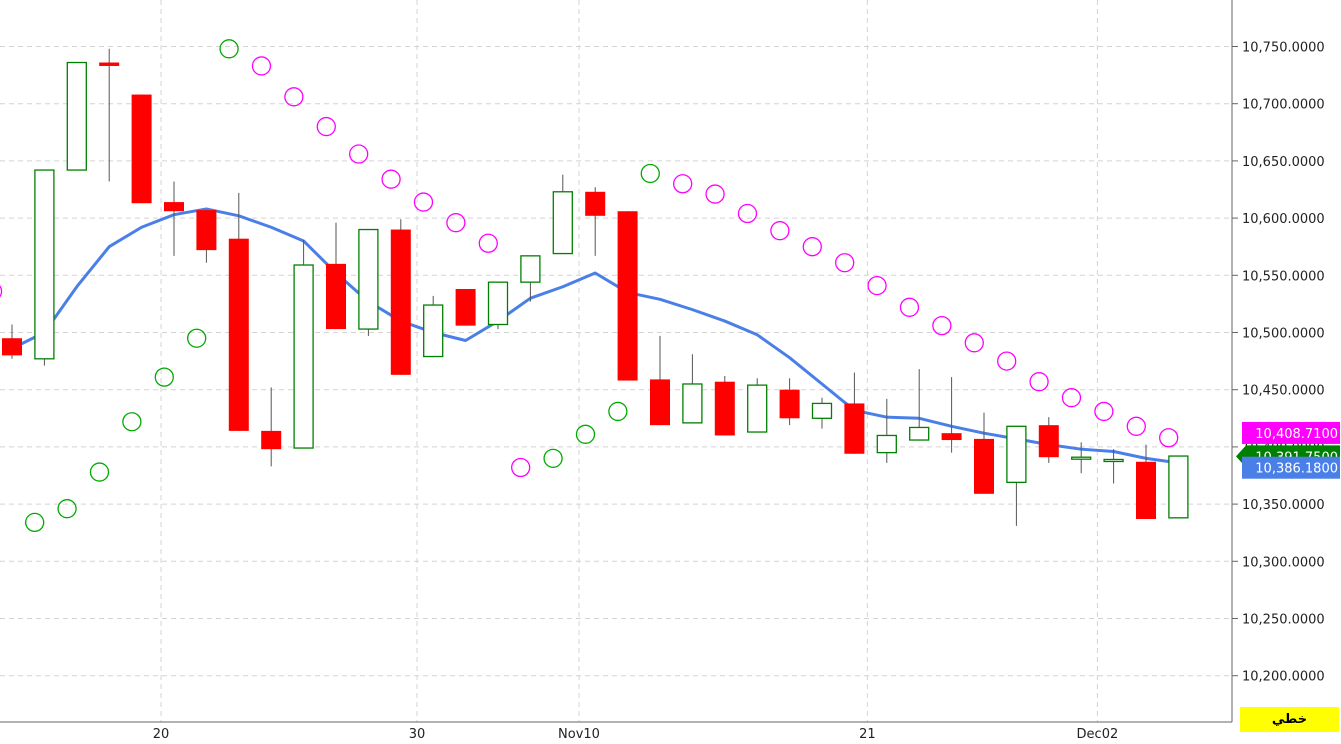 The image size is (1341, 744). Describe the element at coordinates (1289, 719) in the screenshot. I see `scale-type-label: خطي` at that location.